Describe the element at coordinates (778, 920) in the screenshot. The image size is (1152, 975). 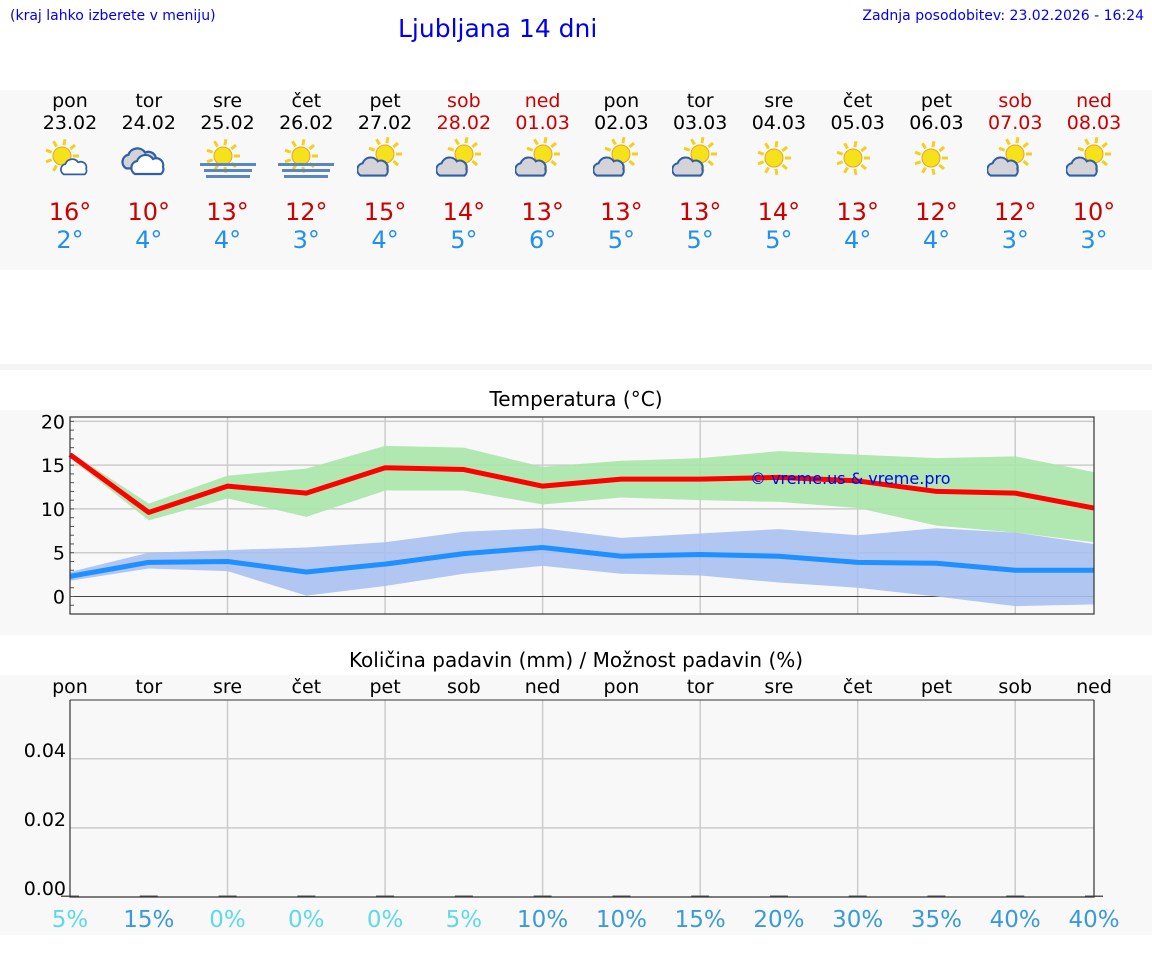
I see `precipitation-probability: 20%` at that location.